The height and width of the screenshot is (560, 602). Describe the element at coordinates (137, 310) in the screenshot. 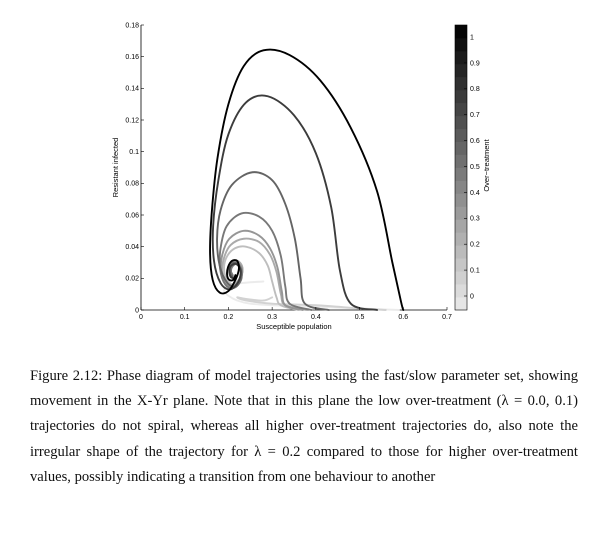

I see `y-tick-label: 0` at that location.